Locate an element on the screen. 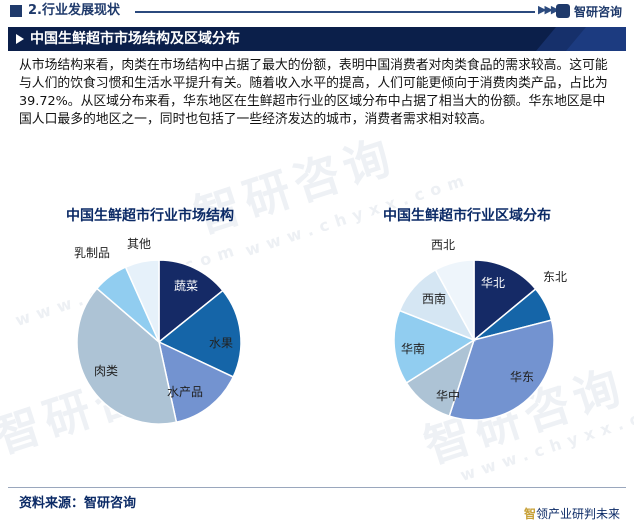  source-note: 资料来源：智研咨询 is located at coordinates (78, 503).